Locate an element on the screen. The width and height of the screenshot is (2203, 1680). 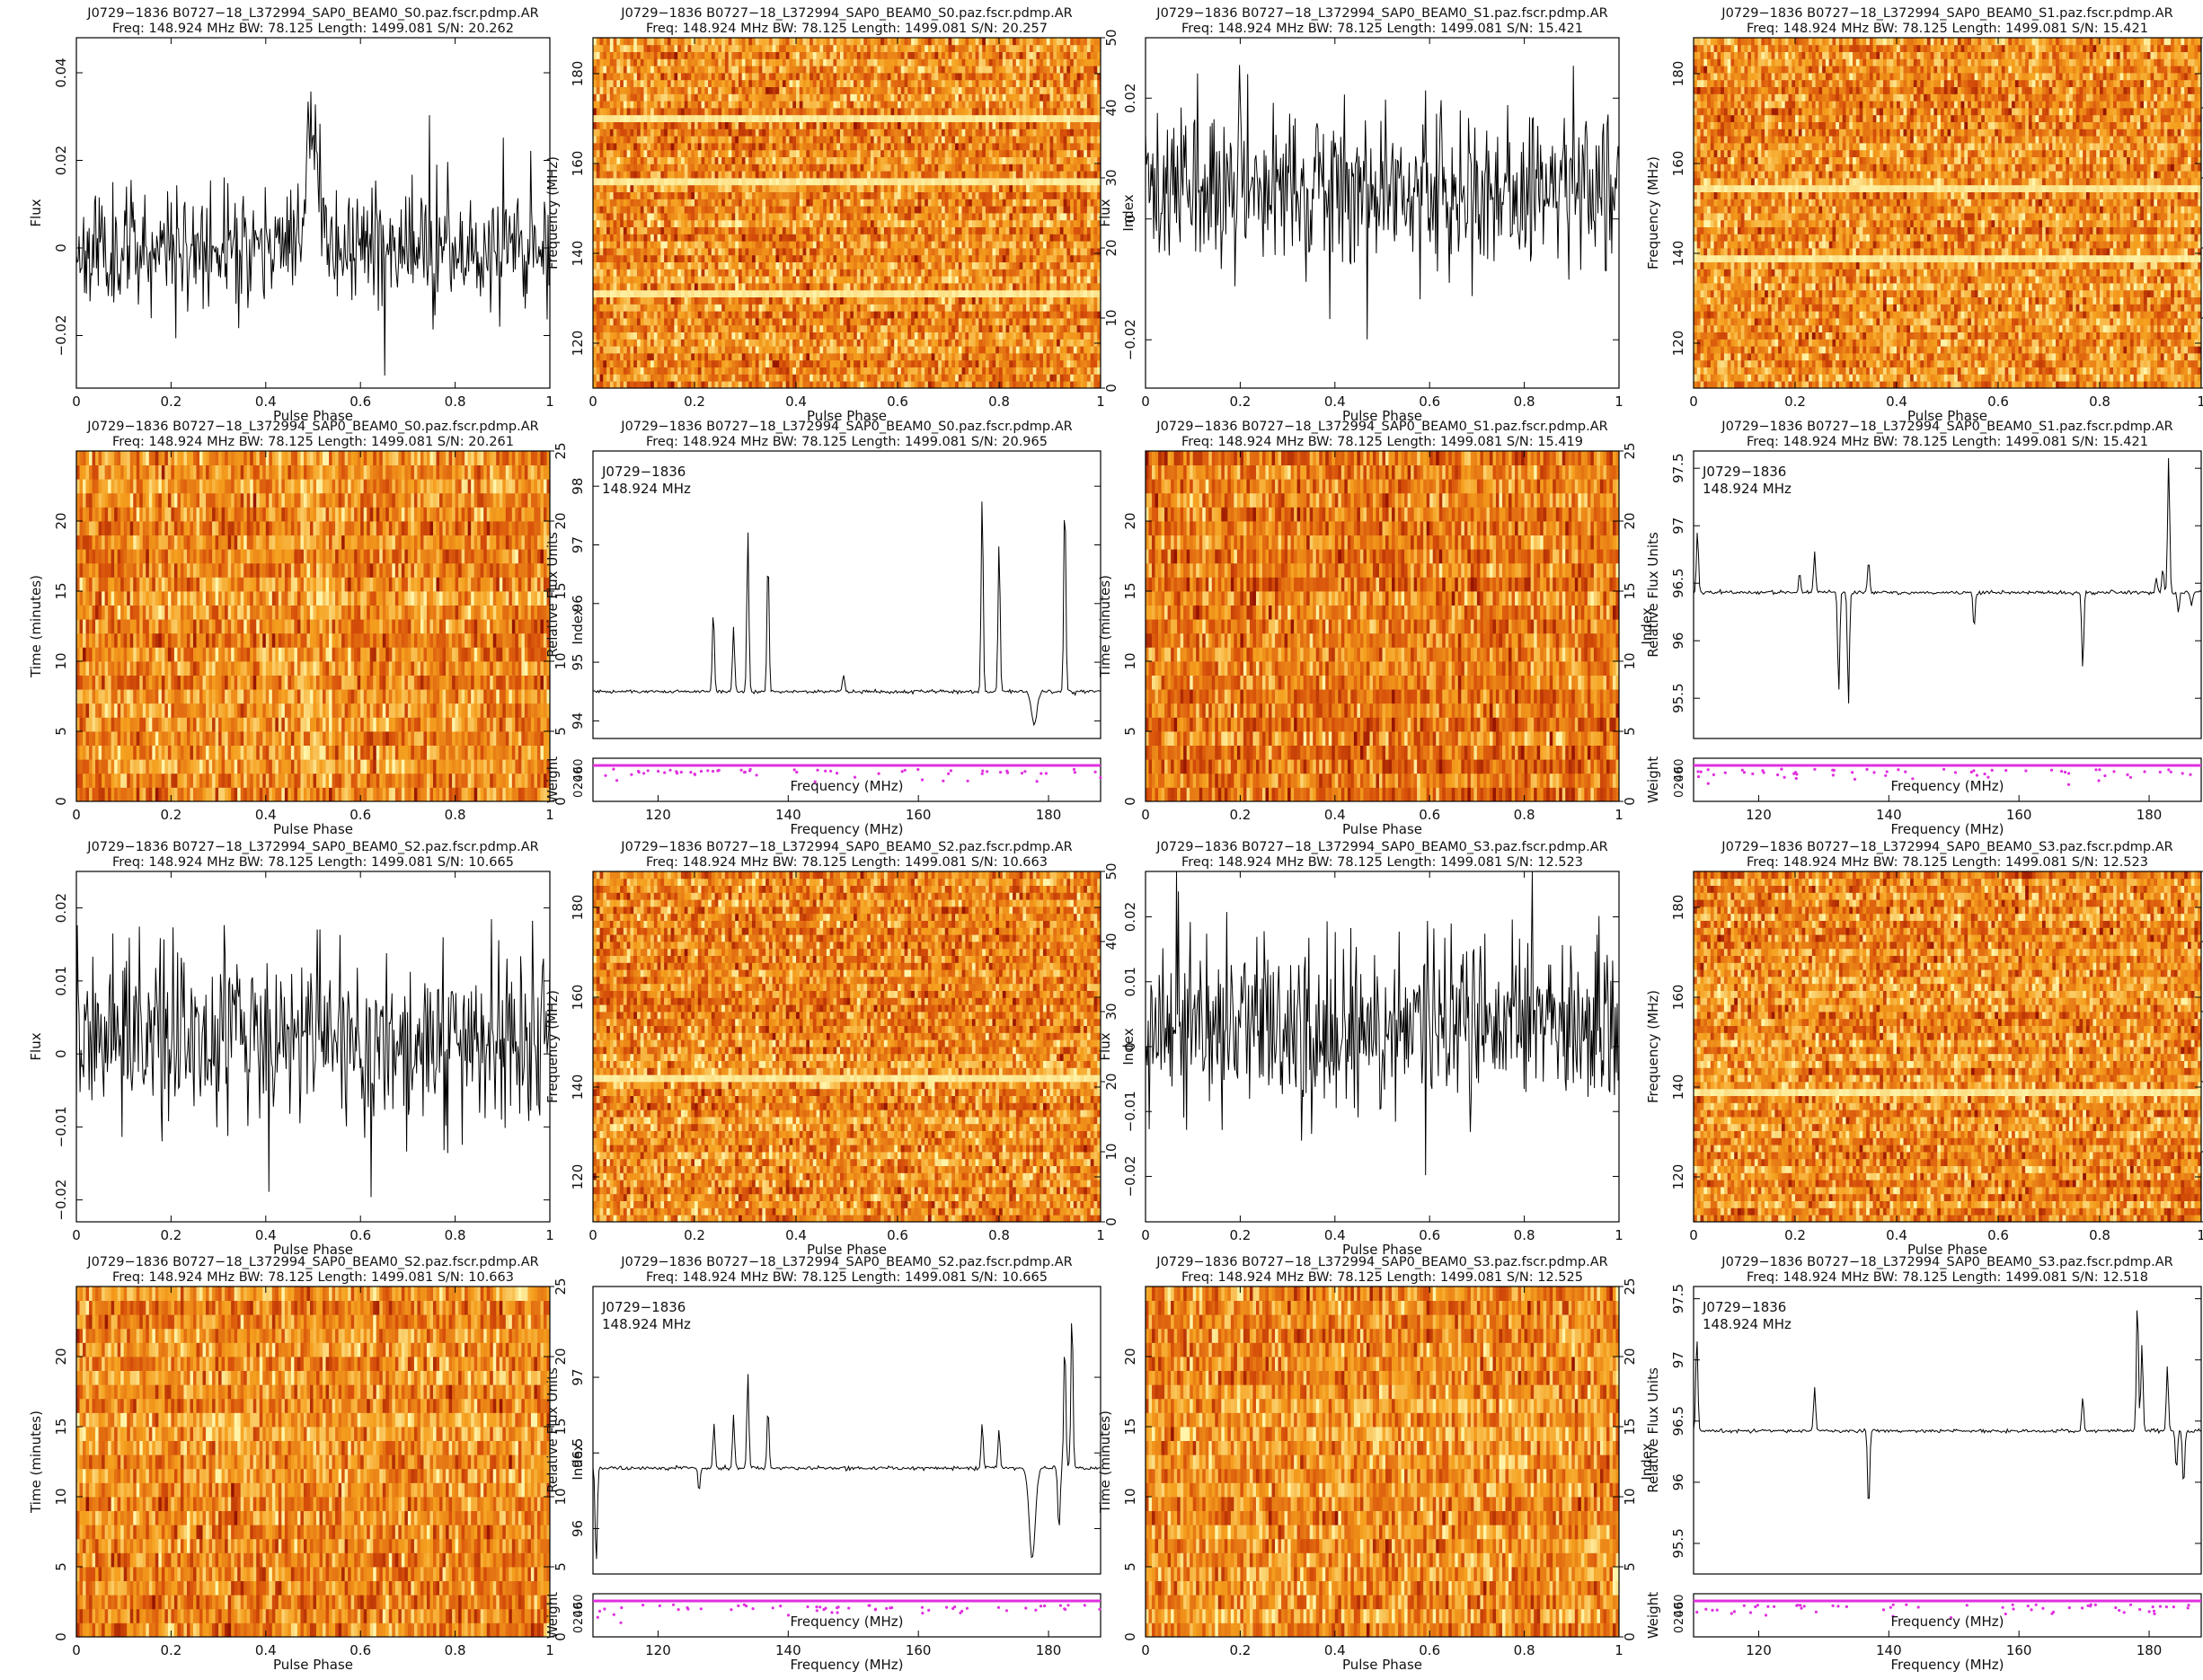
inset-frequency: 148.924 MHz is located at coordinates (1747, 489).